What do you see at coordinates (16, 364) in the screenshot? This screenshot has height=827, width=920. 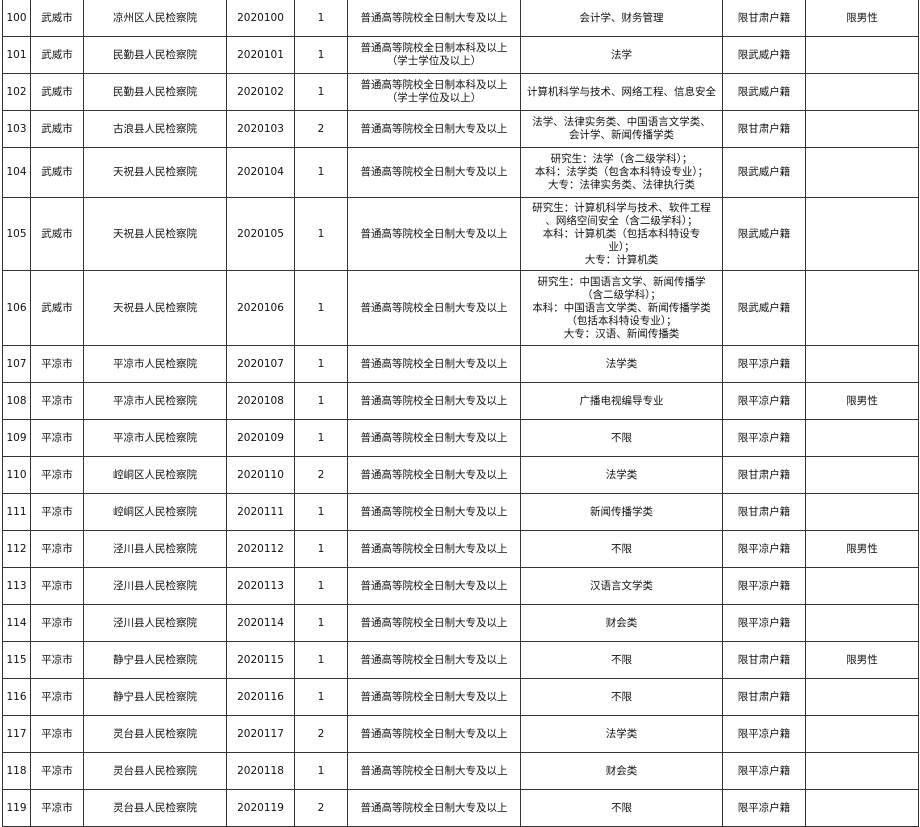 I see `row-number-cell: 107` at bounding box center [16, 364].